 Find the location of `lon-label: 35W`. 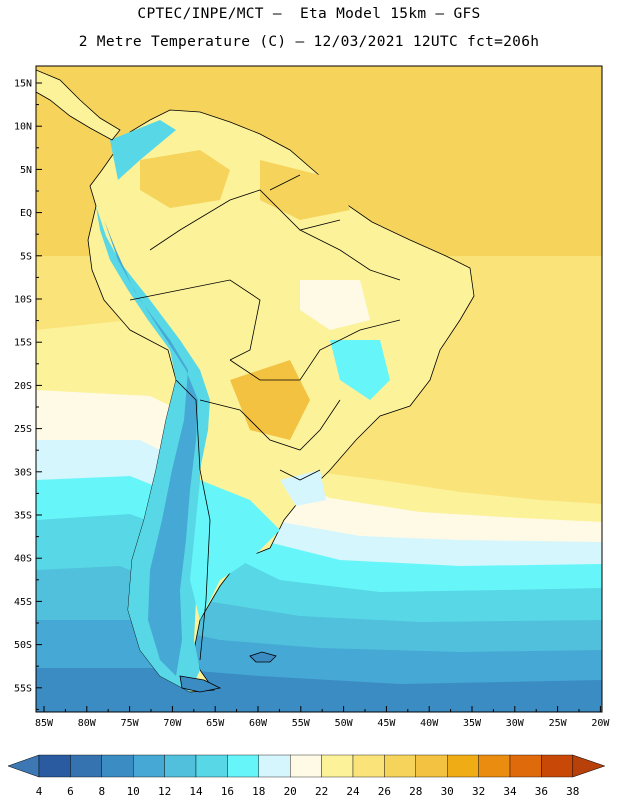

lon-label: 35W is located at coordinates (472, 723).